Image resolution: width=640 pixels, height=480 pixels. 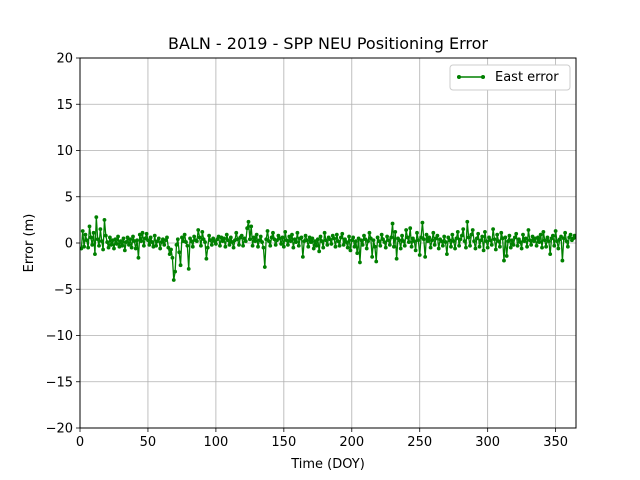 I want to click on y-tick-label: −15, so click(x=59, y=382).